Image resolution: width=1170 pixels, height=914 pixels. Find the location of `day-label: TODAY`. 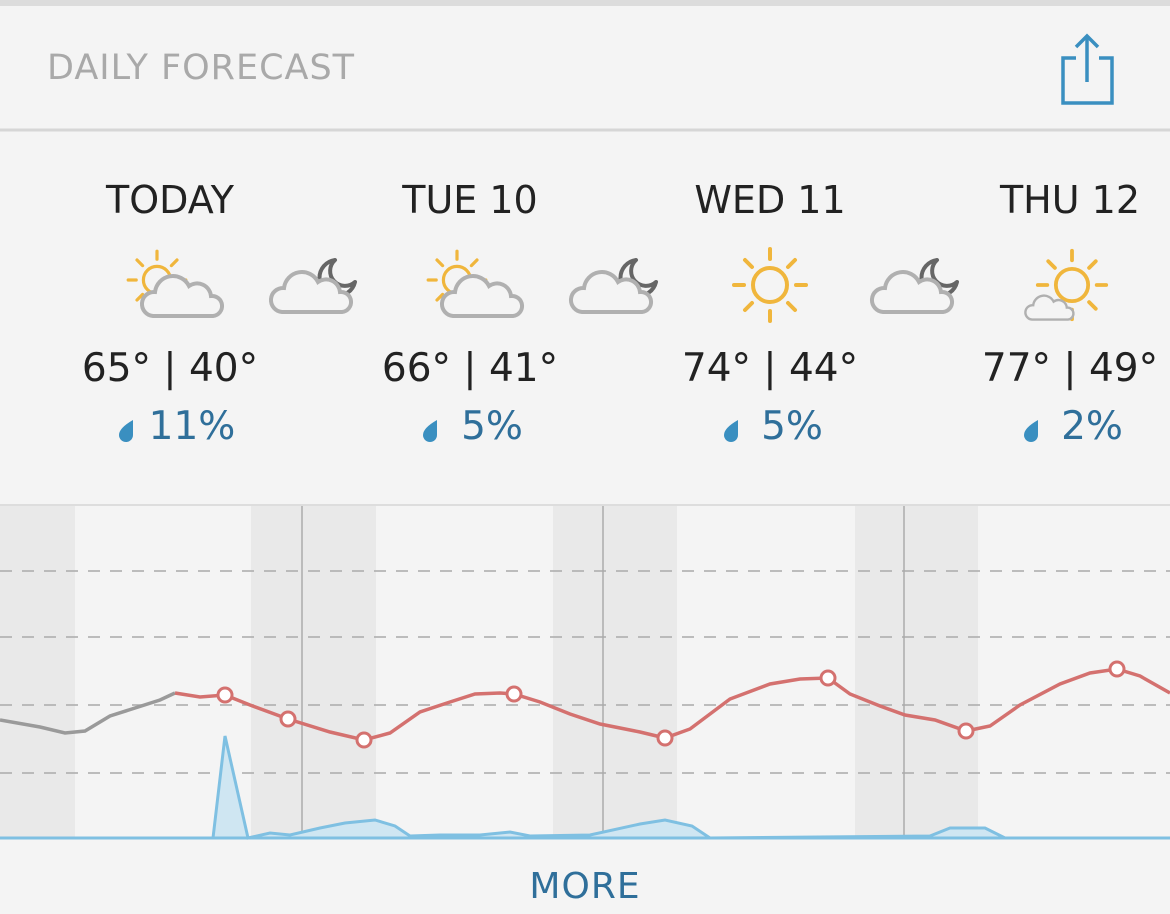

day-label: TODAY is located at coordinates (170, 200).